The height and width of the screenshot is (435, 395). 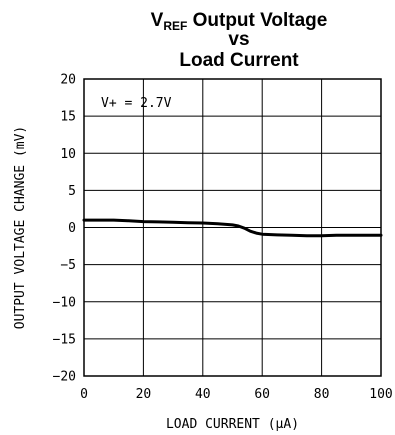 What do you see at coordinates (157, 20) in the screenshot?
I see `title-v: V` at bounding box center [157, 20].